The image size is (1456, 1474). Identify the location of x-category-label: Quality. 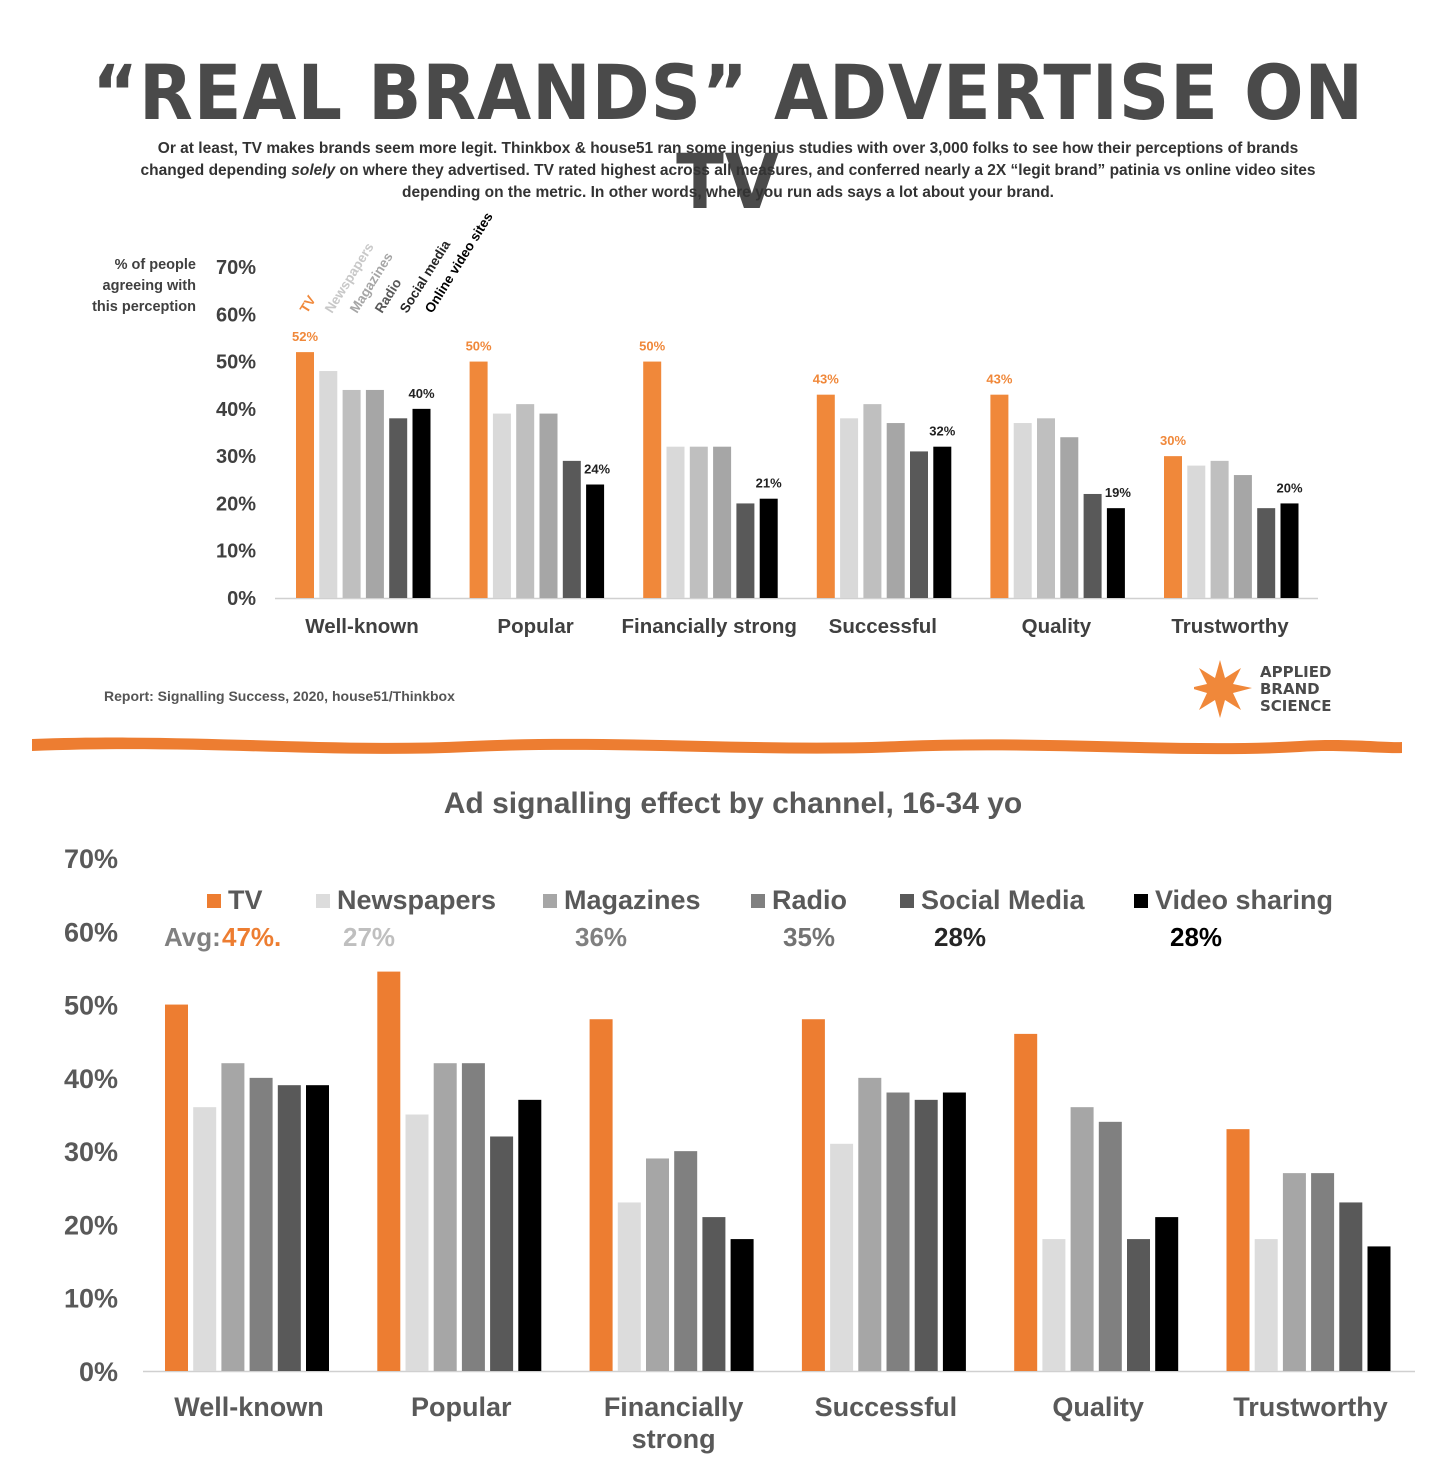
(1057, 626).